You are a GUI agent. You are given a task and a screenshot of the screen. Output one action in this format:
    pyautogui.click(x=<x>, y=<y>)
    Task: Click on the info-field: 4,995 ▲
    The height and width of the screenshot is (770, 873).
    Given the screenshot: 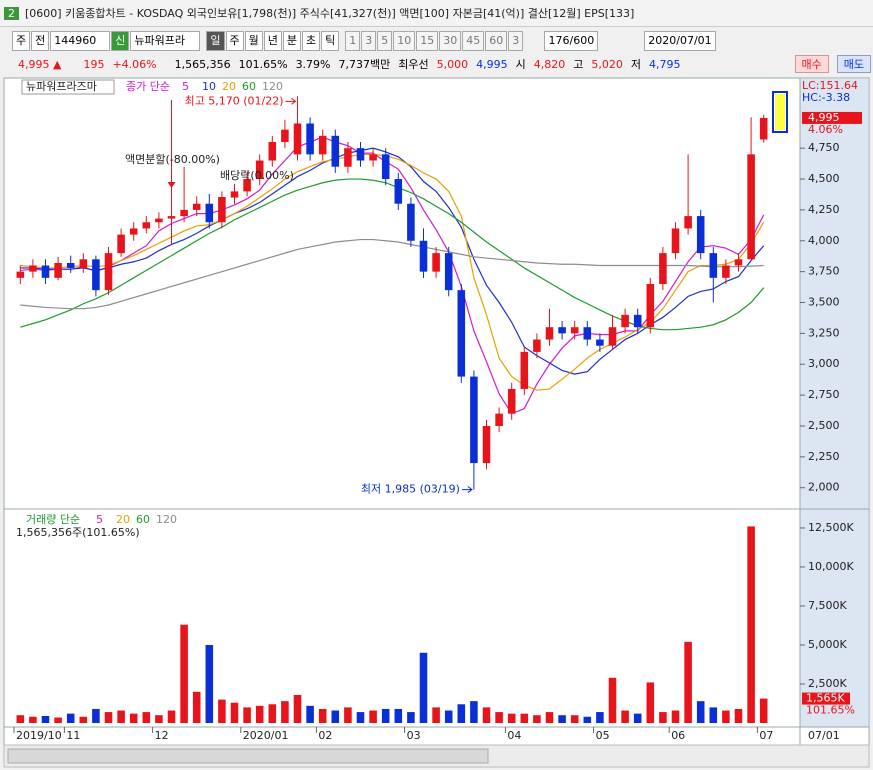 What is the action you would take?
    pyautogui.click(x=40, y=64)
    